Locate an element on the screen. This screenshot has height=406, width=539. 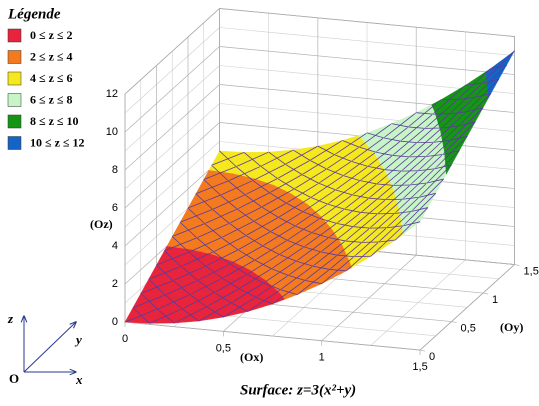
z-tick-label: 12 is located at coordinates (112, 94).